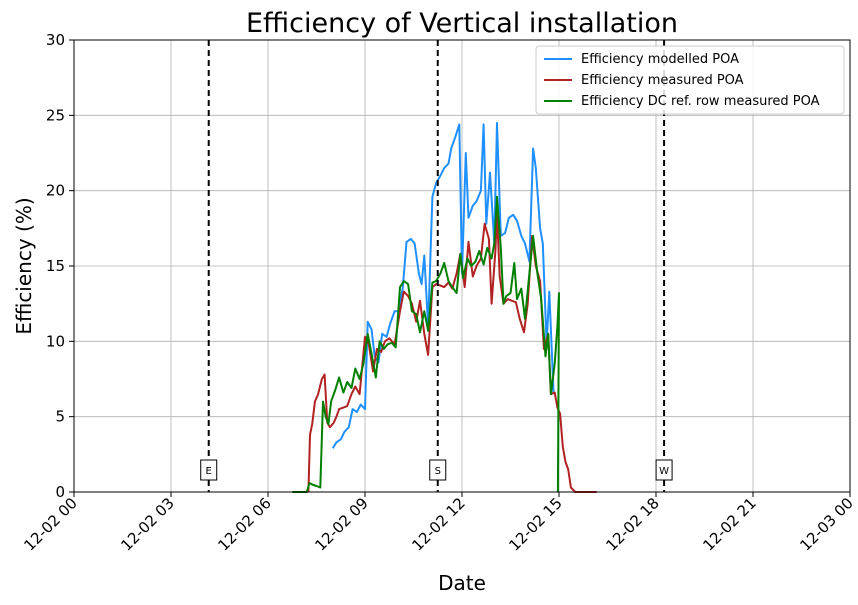 This screenshot has height=605, width=858. Describe the element at coordinates (60, 417) in the screenshot. I see `y-tick-label: 5` at that location.